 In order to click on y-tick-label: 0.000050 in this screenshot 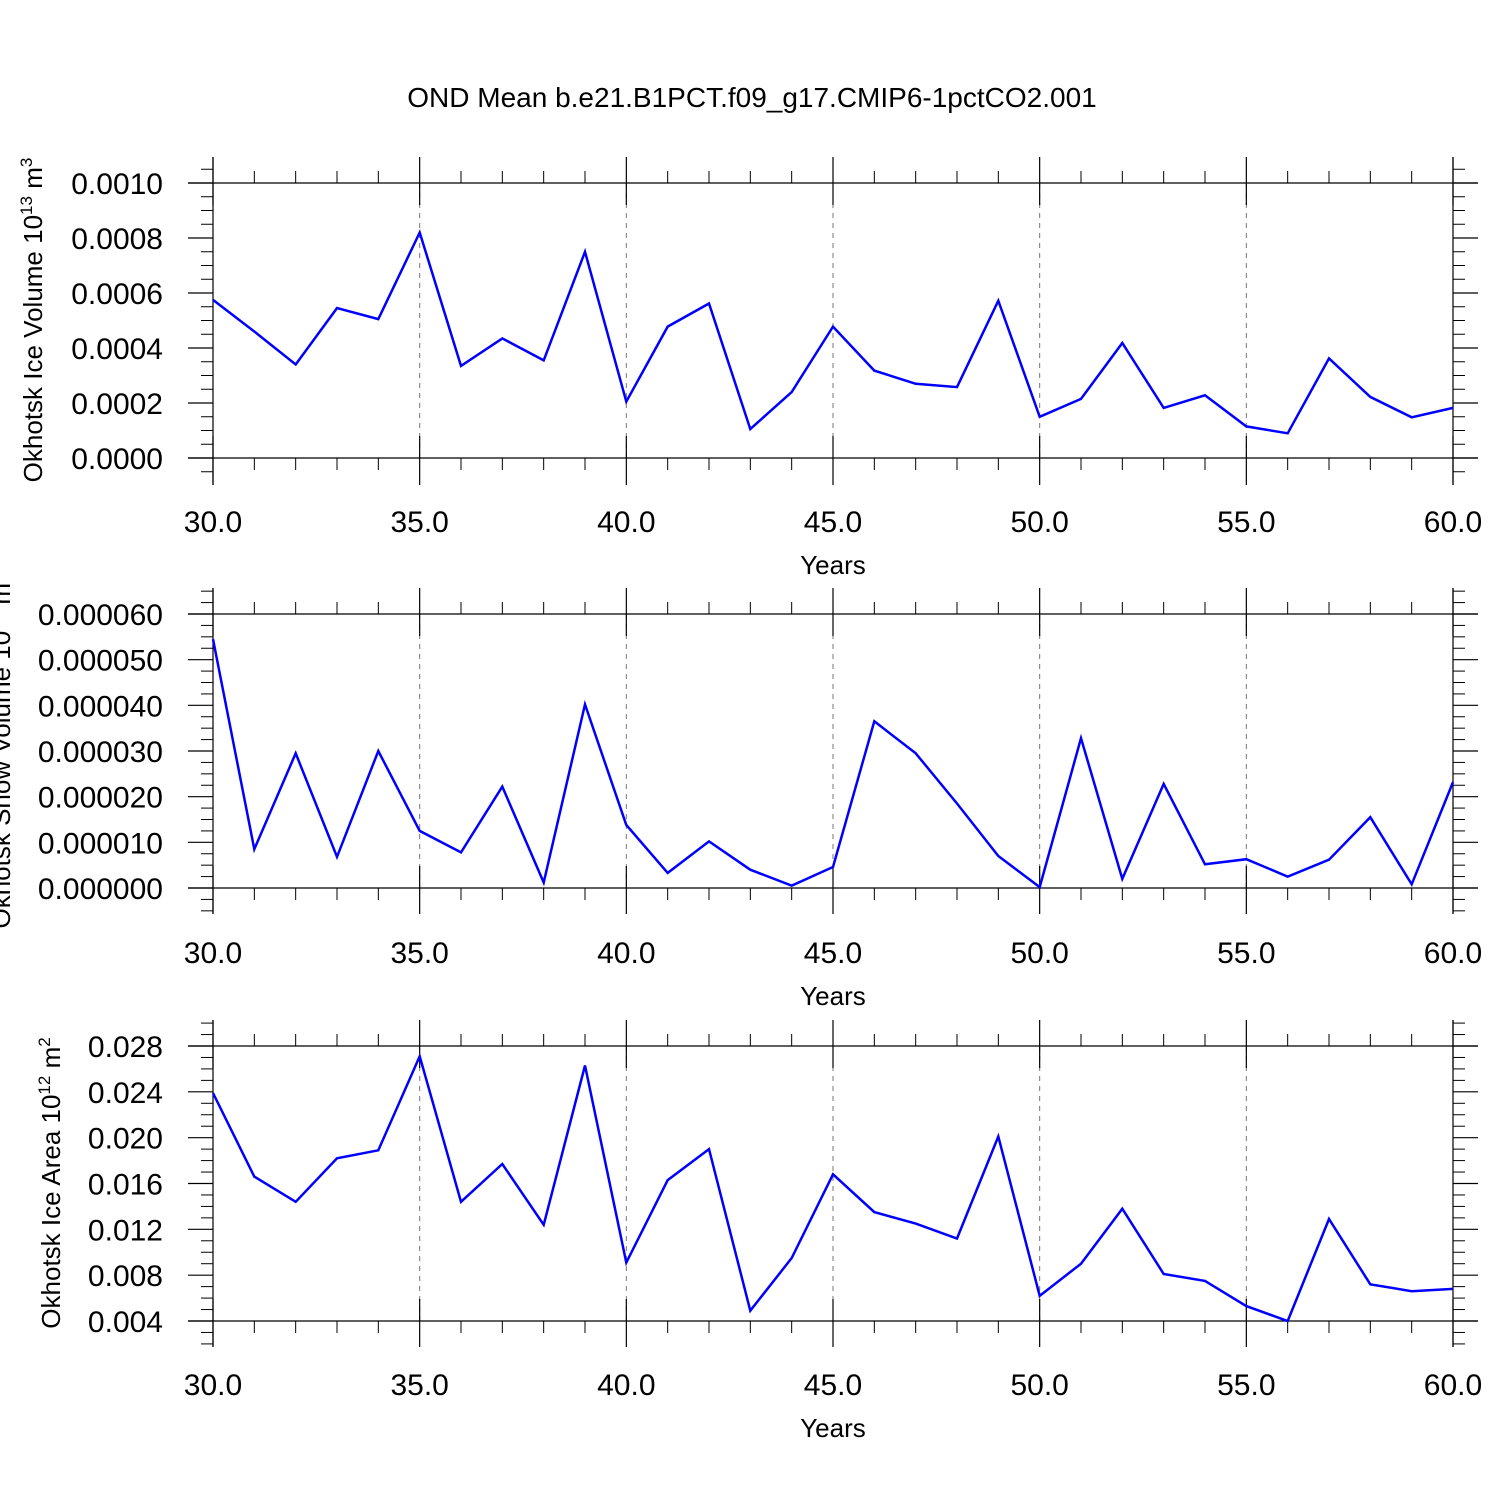, I will do `click(100, 661)`.